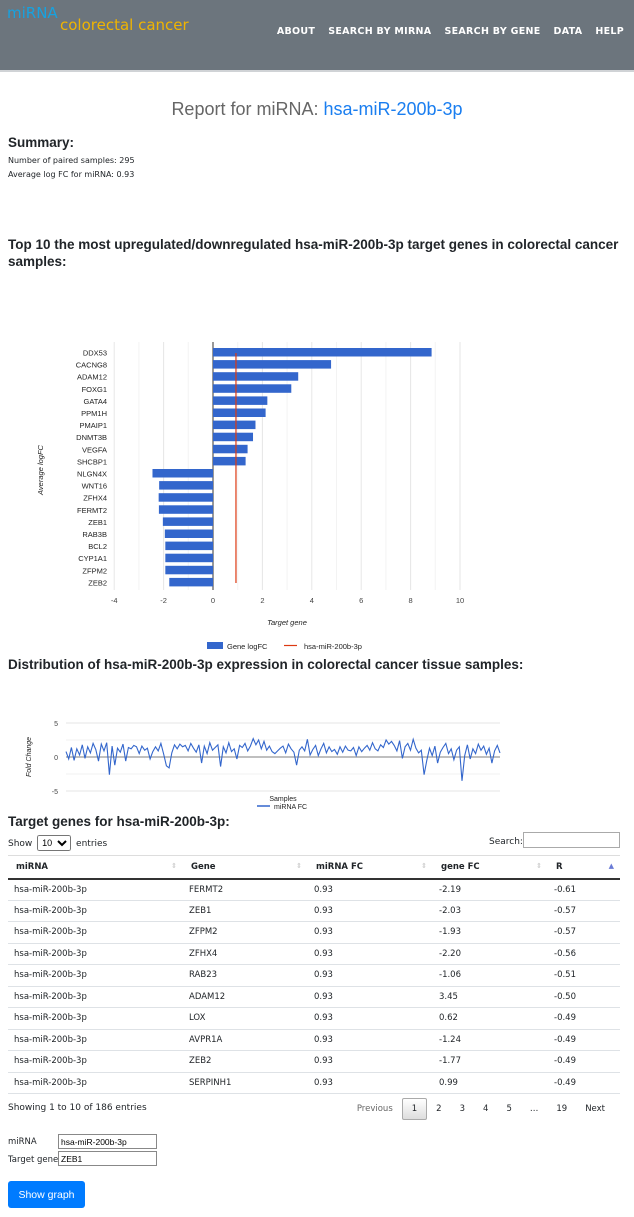 Image resolution: width=634 pixels, height=1217 pixels. I want to click on column-header-mirna: miRNA ⇕, so click(95, 867).